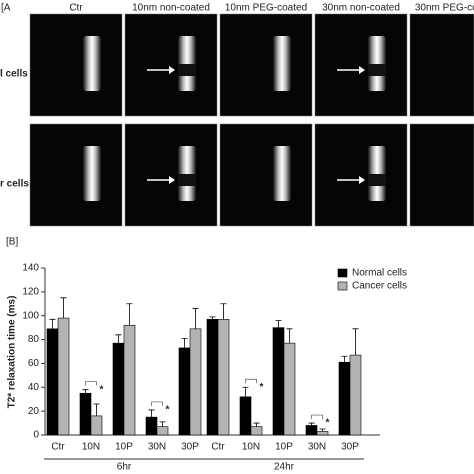  Describe the element at coordinates (30, 291) in the screenshot. I see `y-tick-label: 120` at that location.